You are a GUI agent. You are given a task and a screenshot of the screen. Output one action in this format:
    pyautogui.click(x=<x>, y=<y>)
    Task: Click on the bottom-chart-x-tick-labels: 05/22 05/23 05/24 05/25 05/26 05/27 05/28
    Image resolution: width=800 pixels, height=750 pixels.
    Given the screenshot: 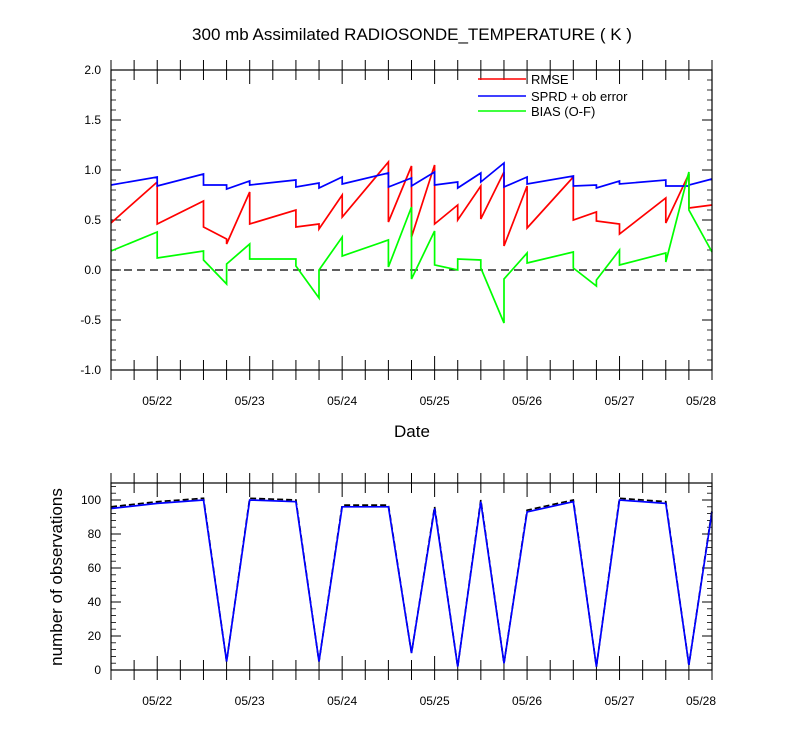 What is the action you would take?
    pyautogui.click(x=429, y=701)
    